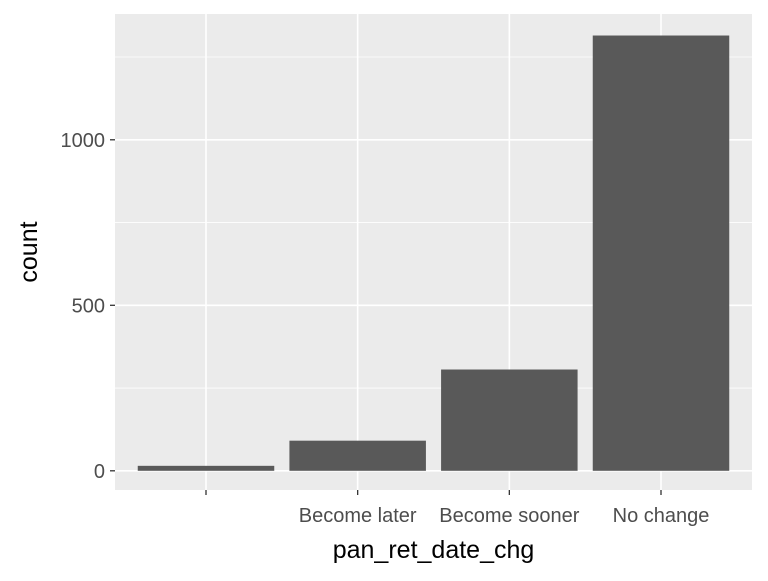  Describe the element at coordinates (83, 141) in the screenshot. I see `y-tick-label: 1000` at that location.